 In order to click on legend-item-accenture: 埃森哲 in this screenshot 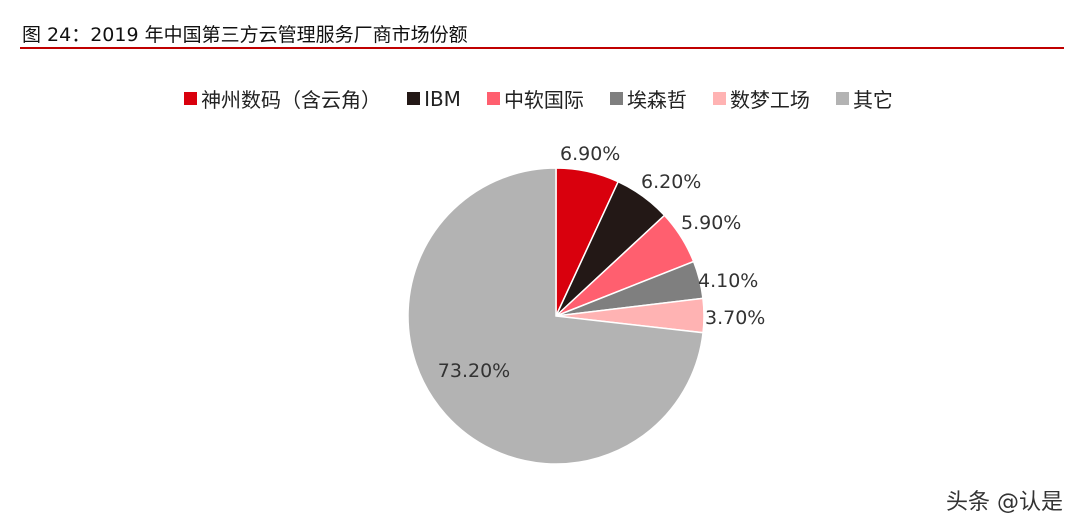, I will do `click(648, 98)`.